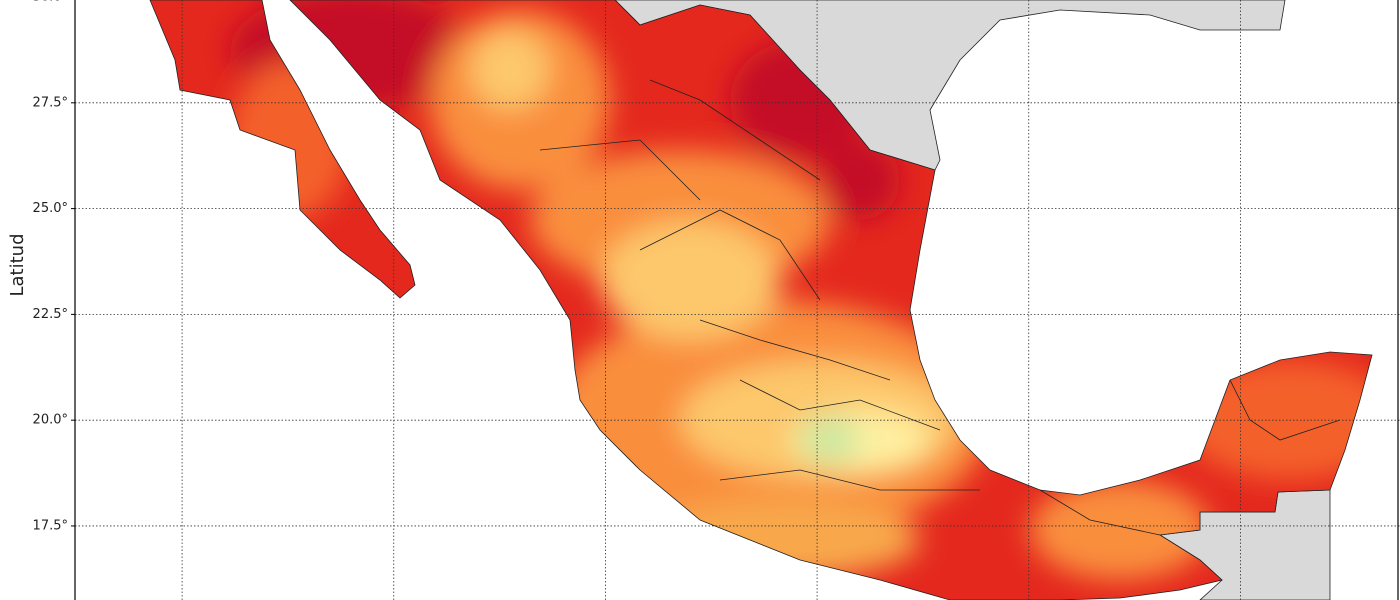  What do you see at coordinates (50, 525) in the screenshot?
I see `y-tick-label: 17.5°` at bounding box center [50, 525].